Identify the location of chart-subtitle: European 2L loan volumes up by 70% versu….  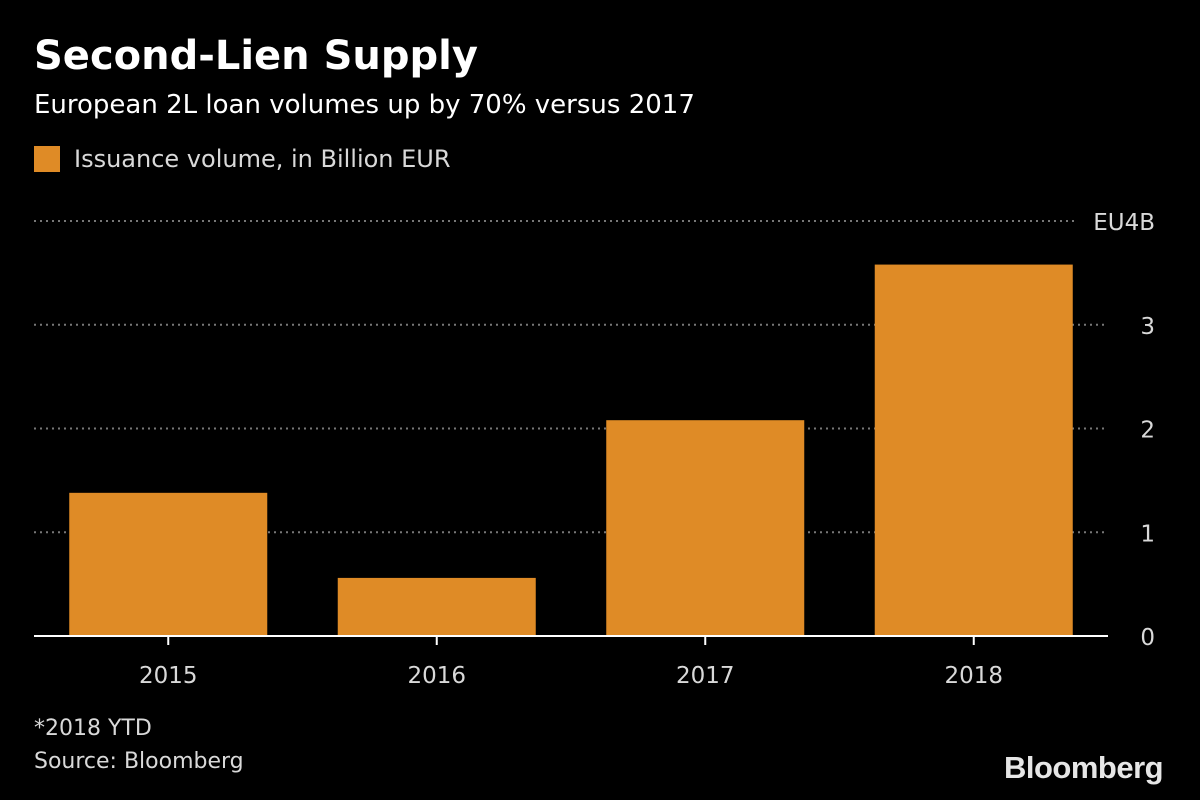
(364, 105).